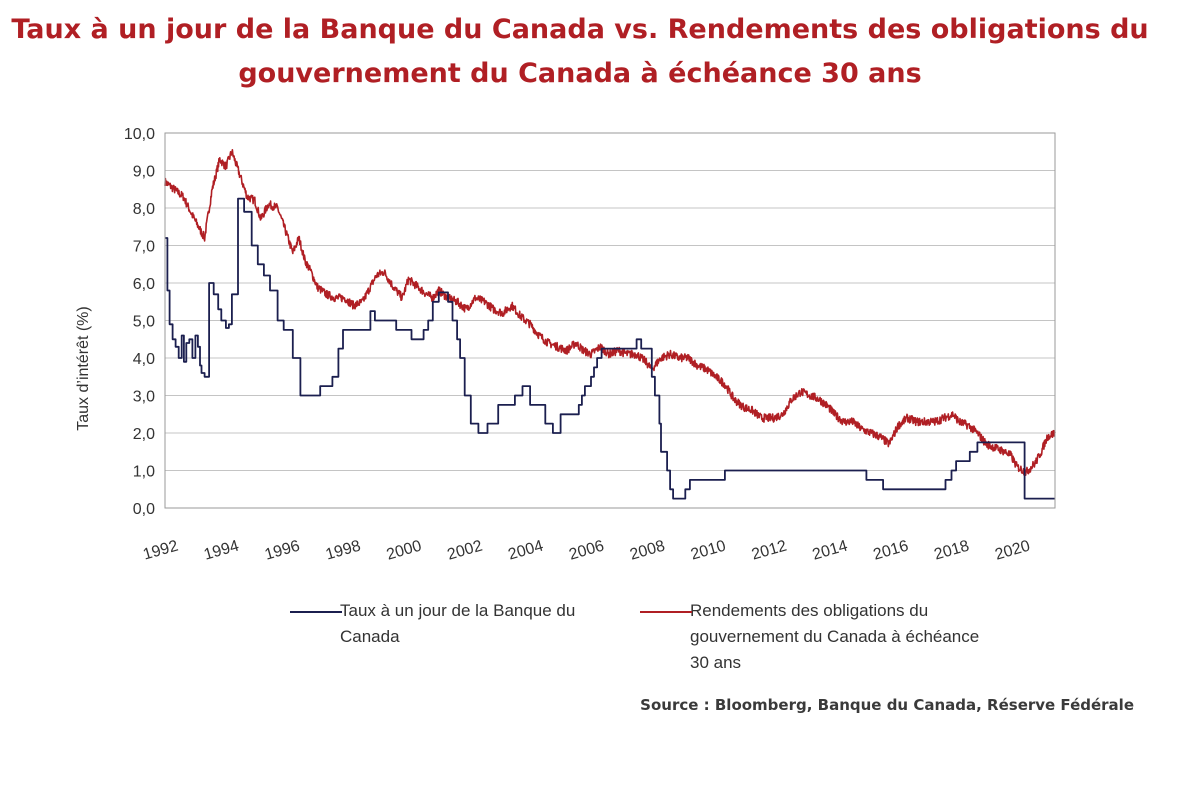 Image resolution: width=1200 pixels, height=792 pixels. Describe the element at coordinates (144, 472) in the screenshot. I see `y-tick-label: 1,0` at that location.